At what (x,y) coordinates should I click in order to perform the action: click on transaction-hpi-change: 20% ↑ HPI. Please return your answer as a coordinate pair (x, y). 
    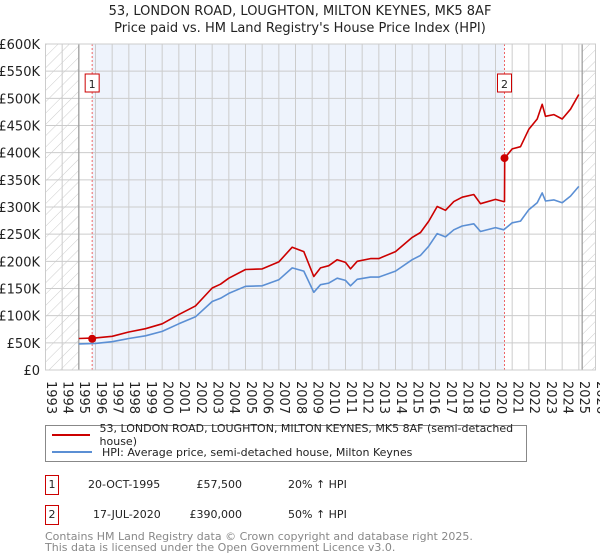
    Looking at the image, I should click on (317, 484).